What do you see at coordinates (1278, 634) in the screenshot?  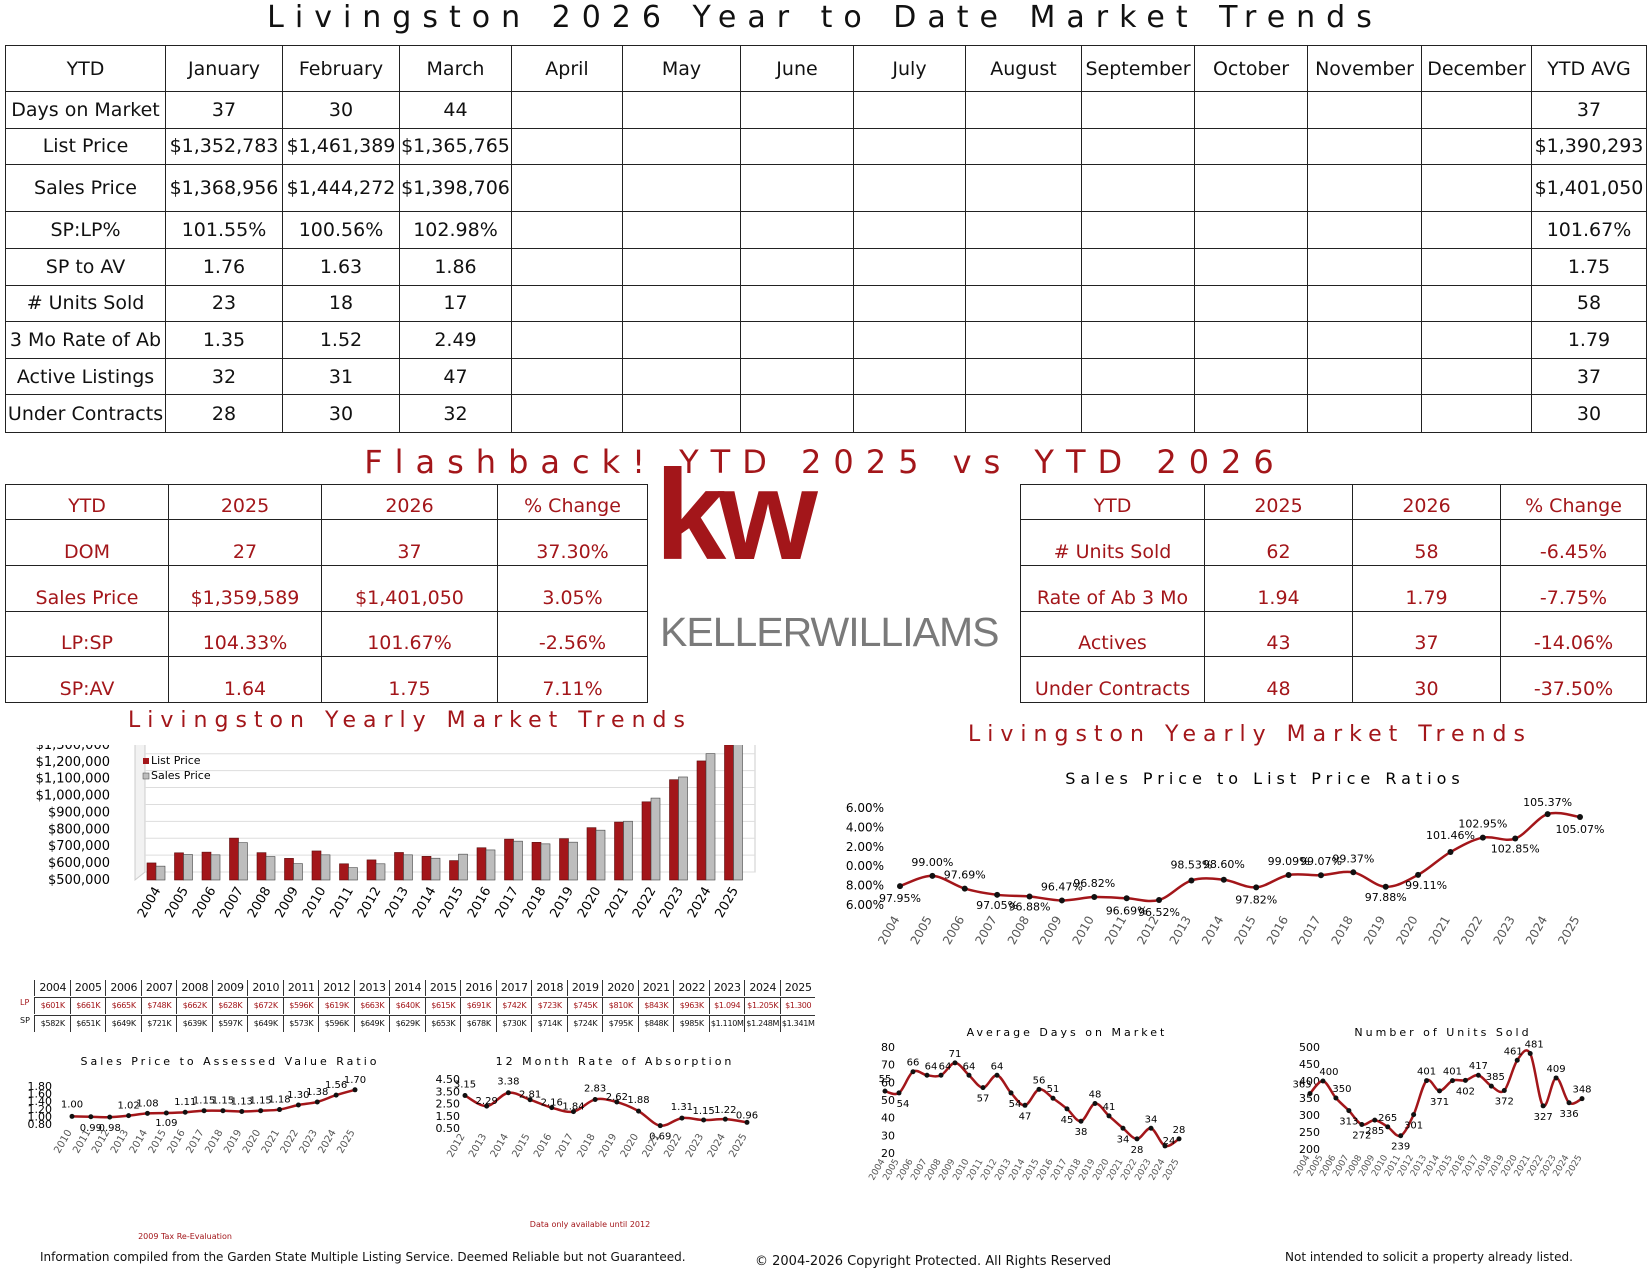 I see `flashback-cell: 43` at bounding box center [1278, 634].